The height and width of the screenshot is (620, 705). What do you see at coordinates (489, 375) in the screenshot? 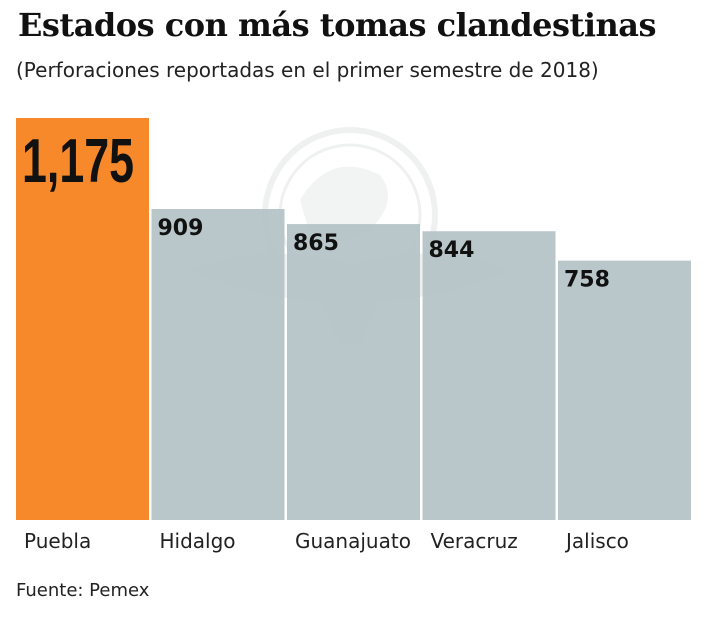
I see `bar-veracruz` at bounding box center [489, 375].